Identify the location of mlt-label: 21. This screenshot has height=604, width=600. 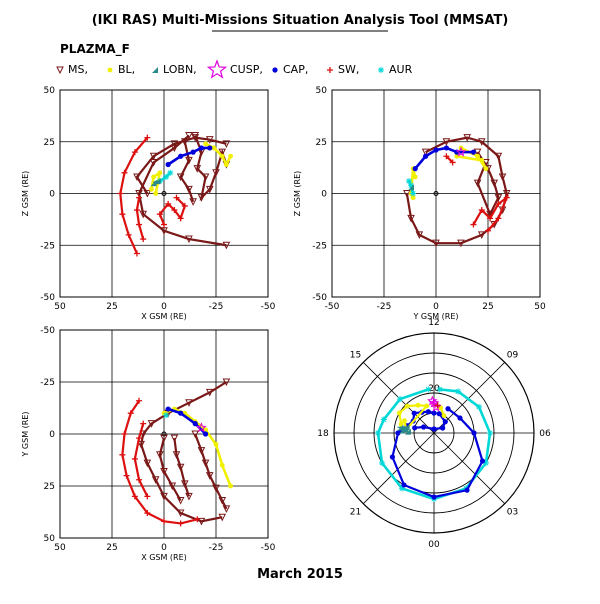
(355, 512).